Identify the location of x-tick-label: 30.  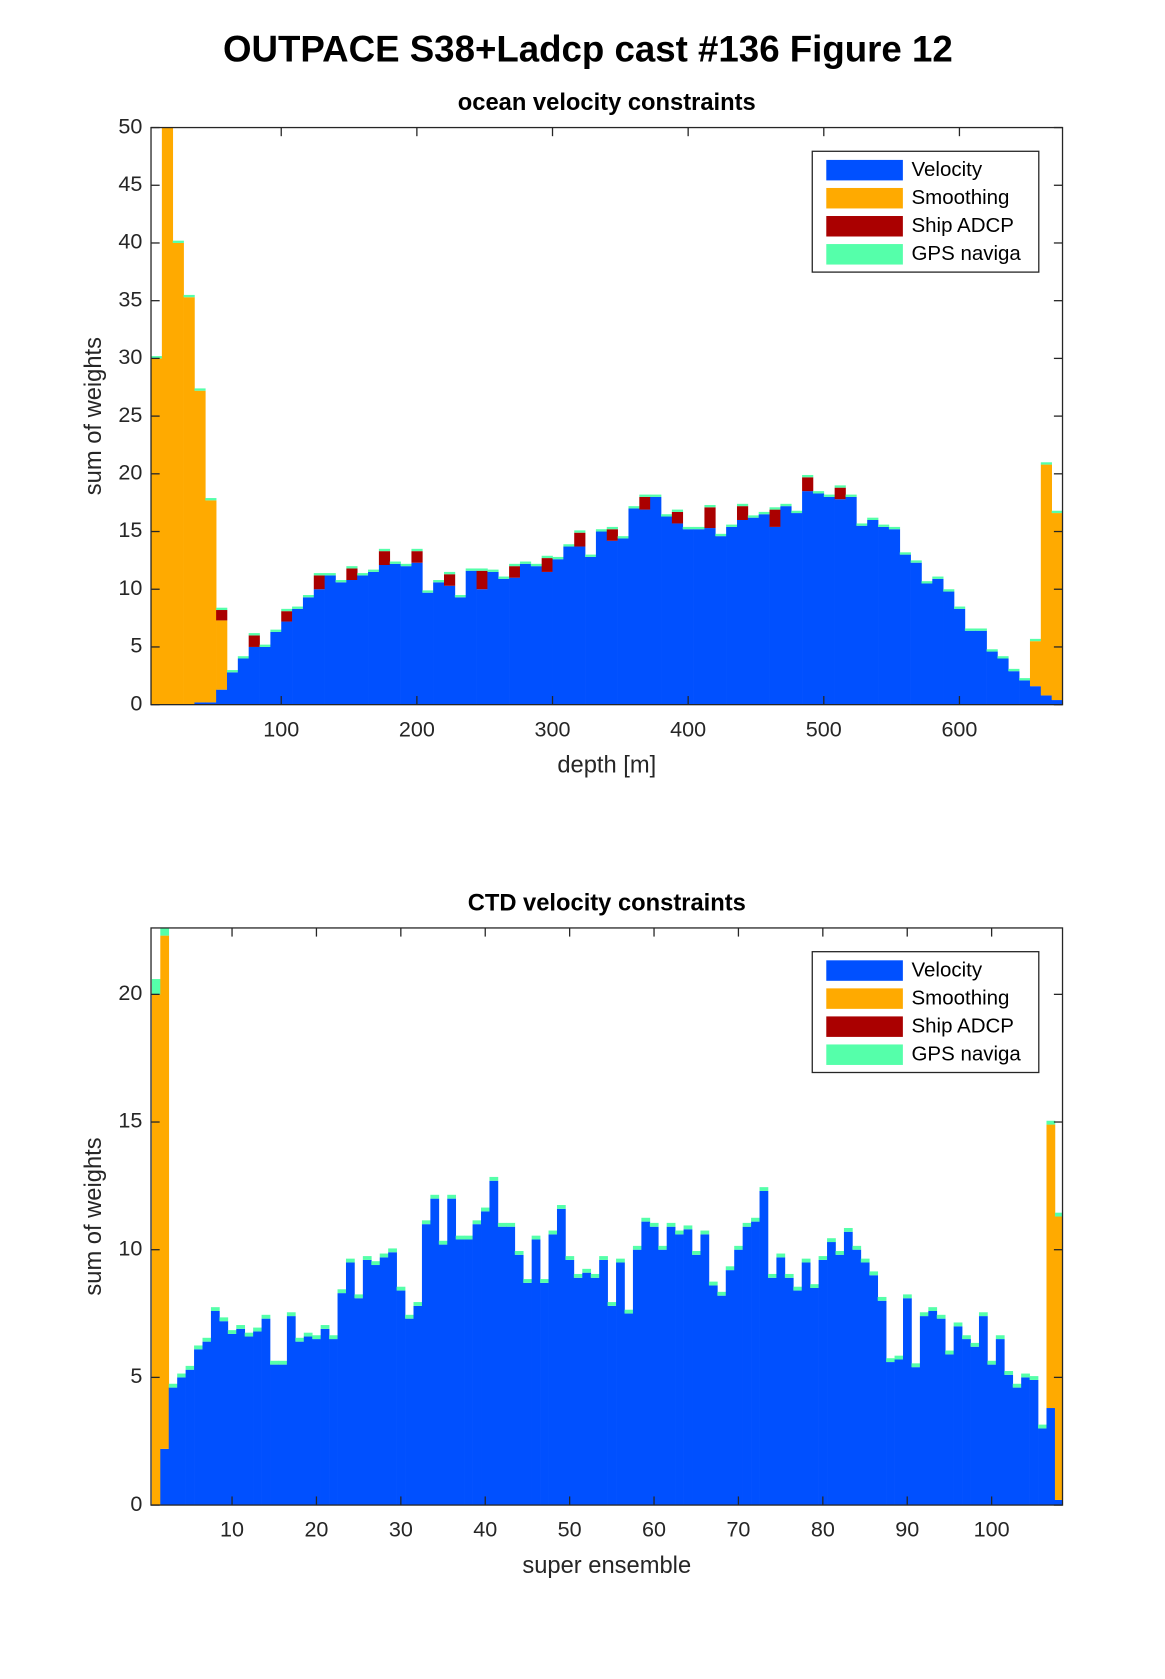
(401, 1529).